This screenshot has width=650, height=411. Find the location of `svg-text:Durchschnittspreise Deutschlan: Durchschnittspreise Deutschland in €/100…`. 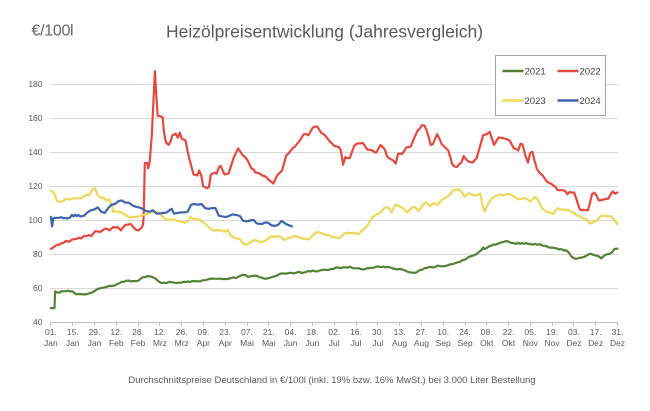

svg-text:Durchschnittspreise Deutschlan: Durchschnittspreise Deutschland in €/100… is located at coordinates (331, 380).